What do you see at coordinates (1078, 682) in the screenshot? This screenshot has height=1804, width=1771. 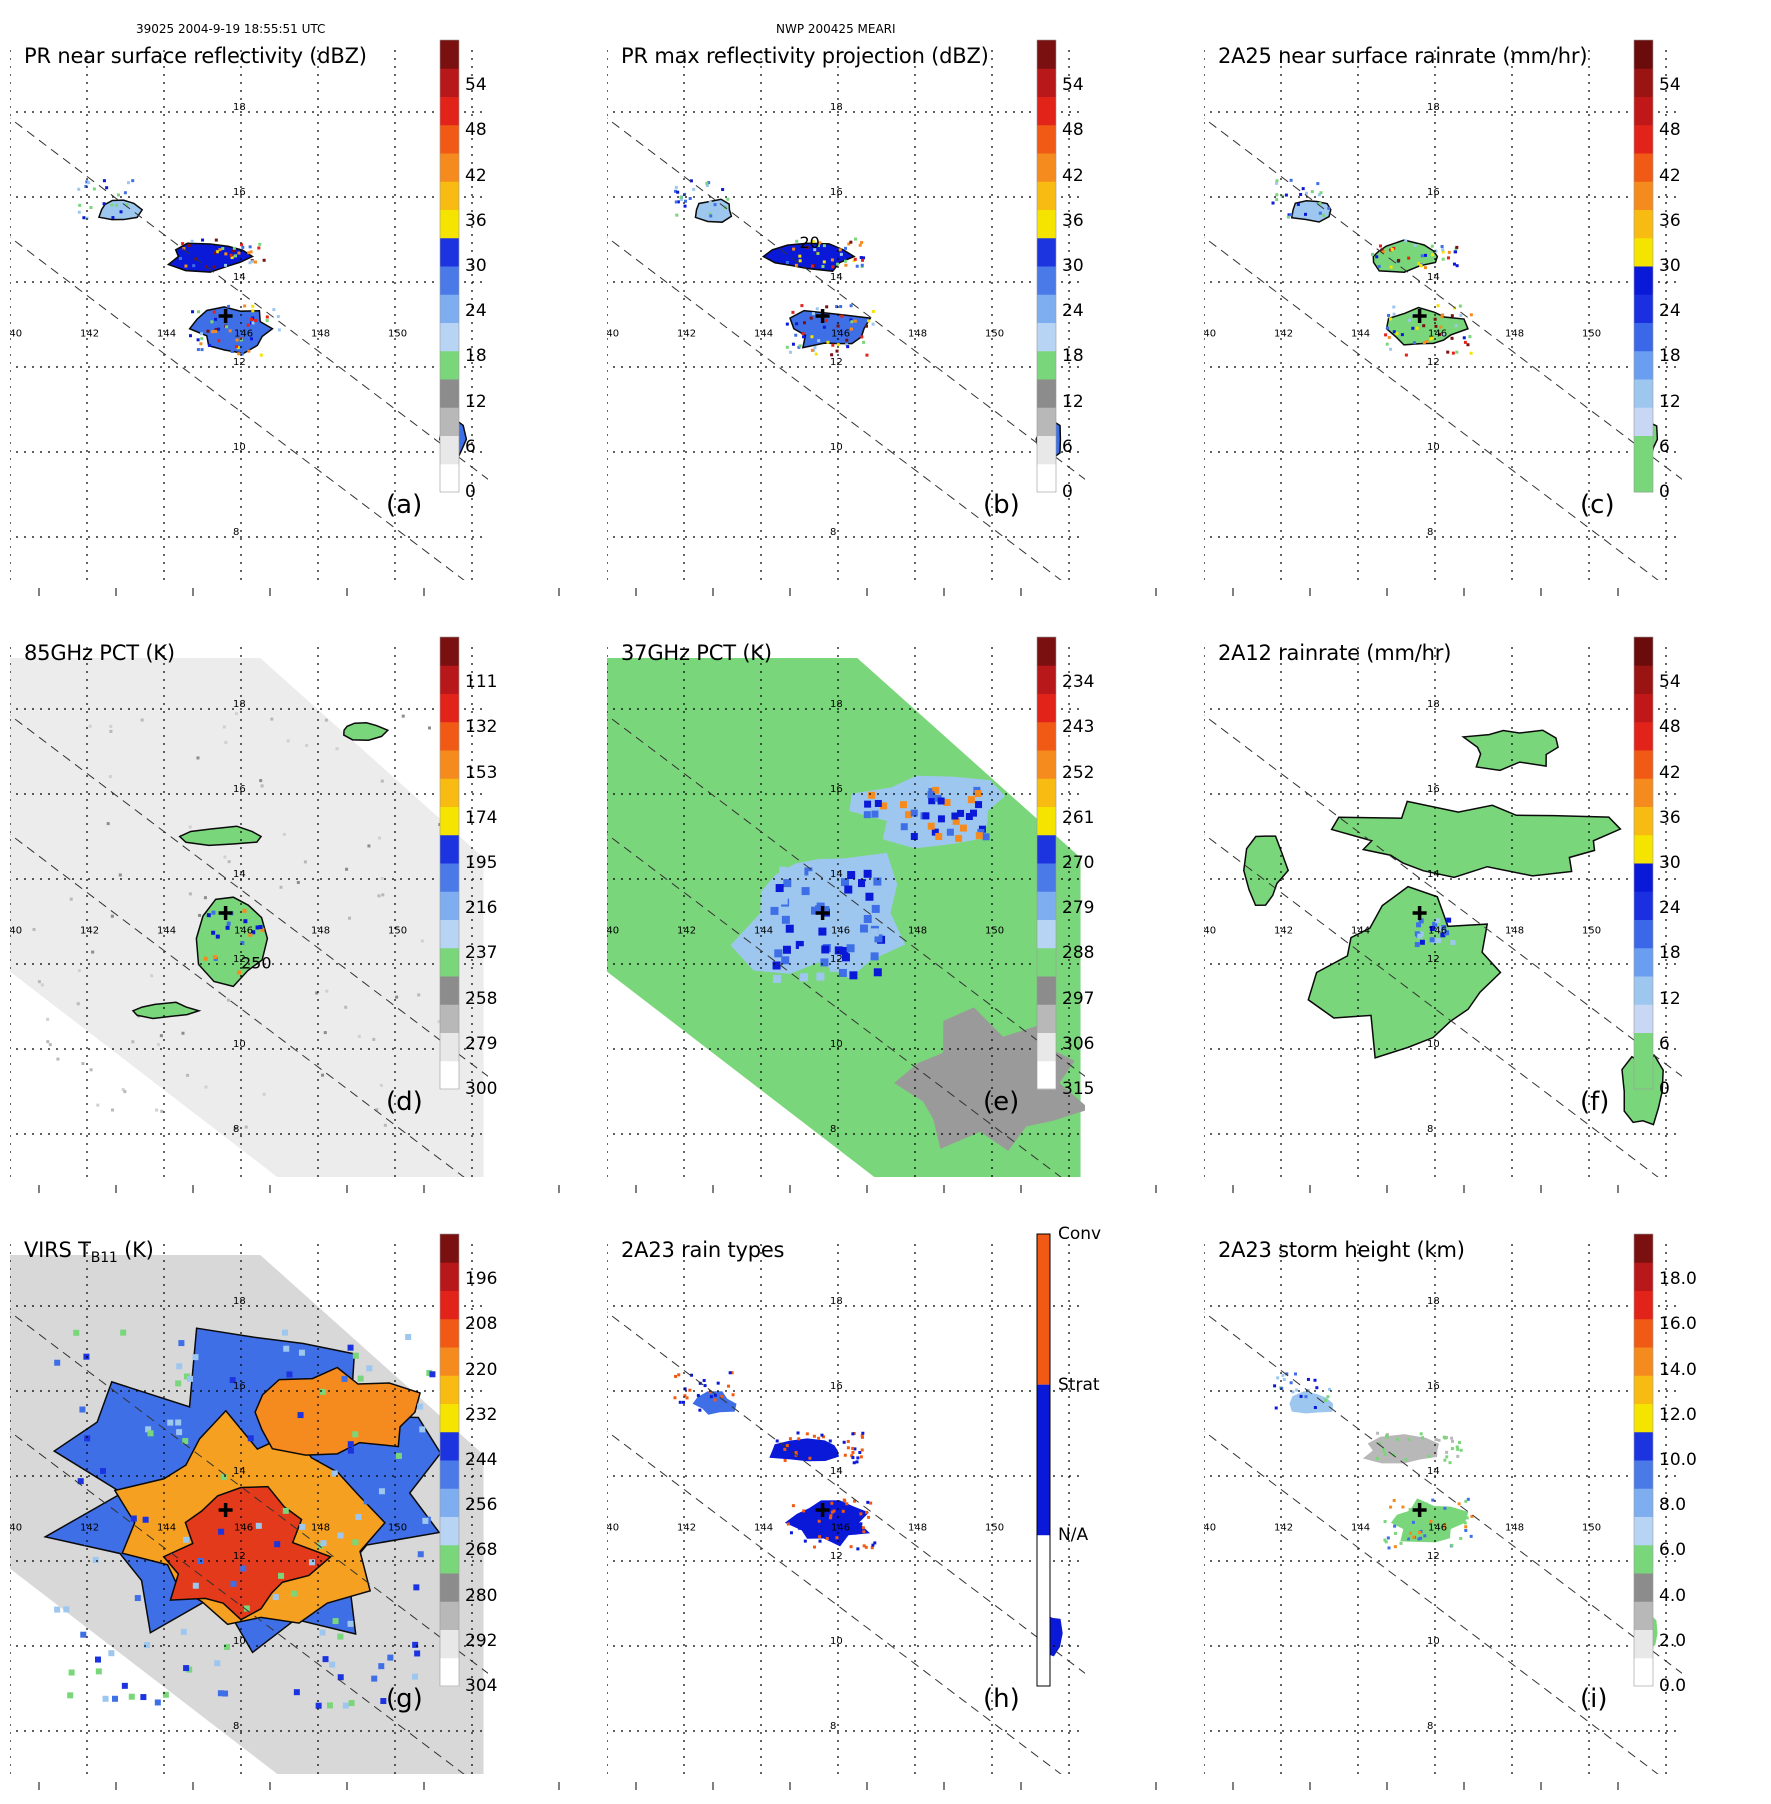 I see `colorbar-tick-label: 234` at bounding box center [1078, 682].